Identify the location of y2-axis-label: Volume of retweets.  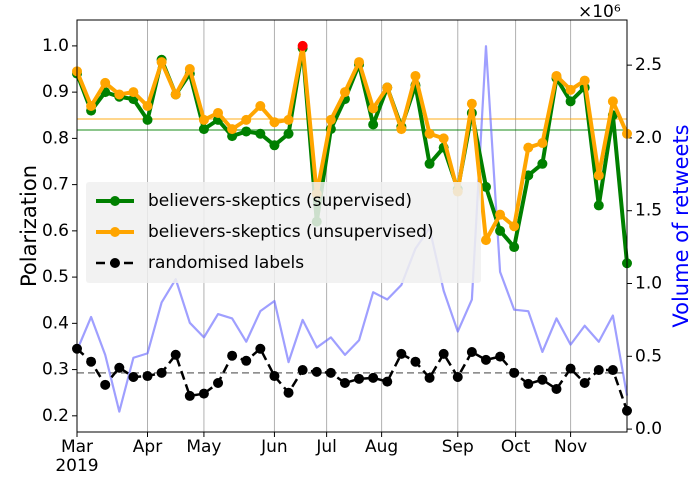
(680, 225).